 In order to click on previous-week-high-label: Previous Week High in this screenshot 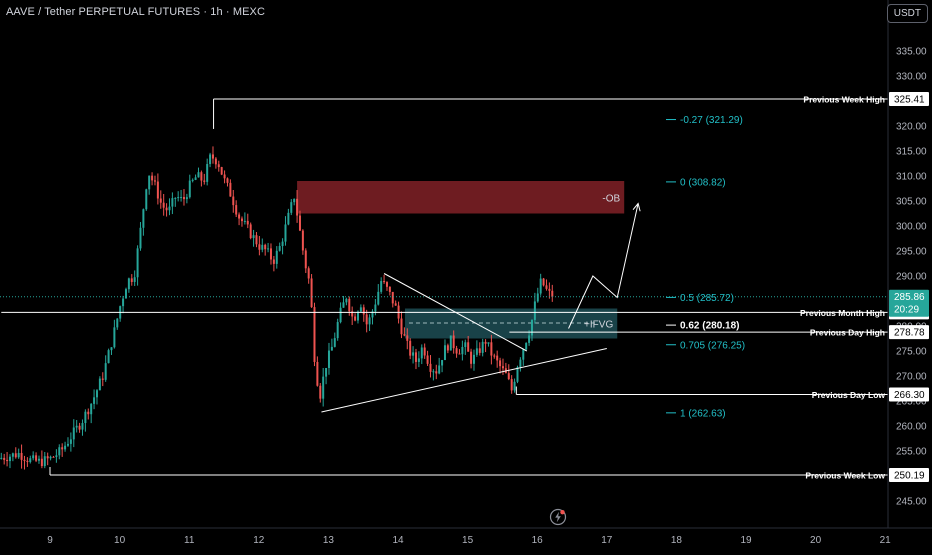, I will do `click(844, 99)`.